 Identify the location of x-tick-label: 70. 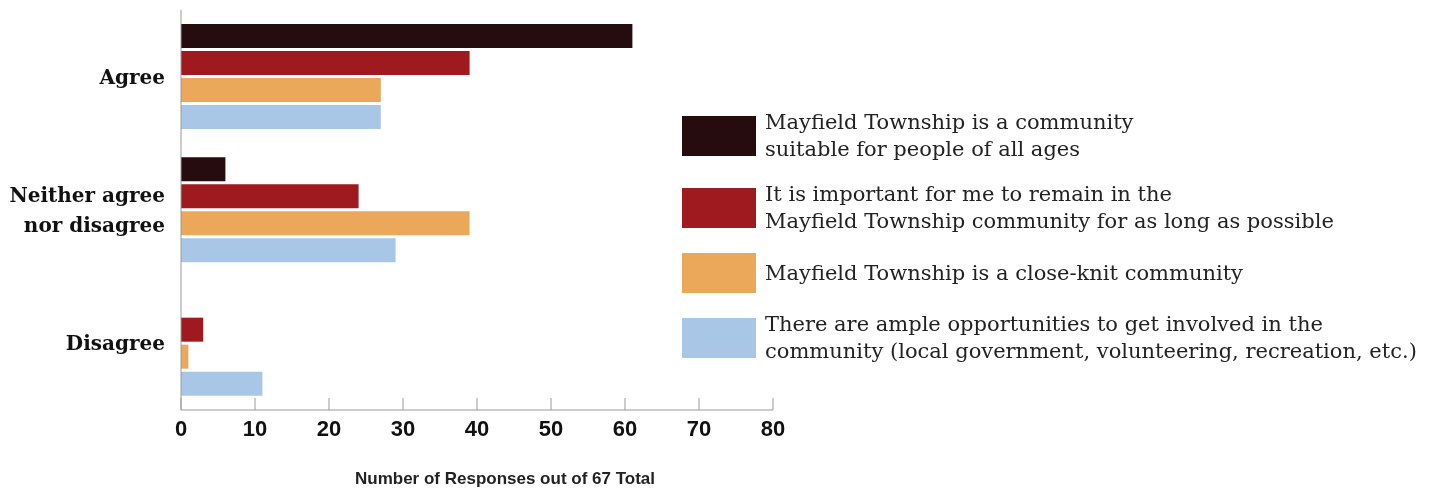
(699, 428).